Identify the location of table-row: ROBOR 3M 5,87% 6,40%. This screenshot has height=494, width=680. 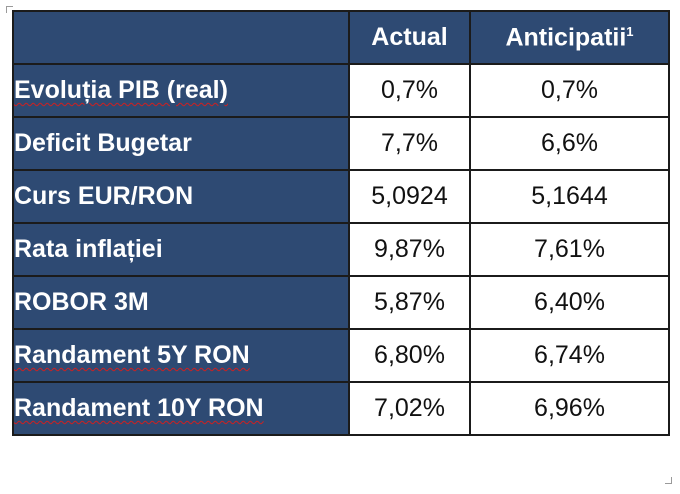
(341, 302).